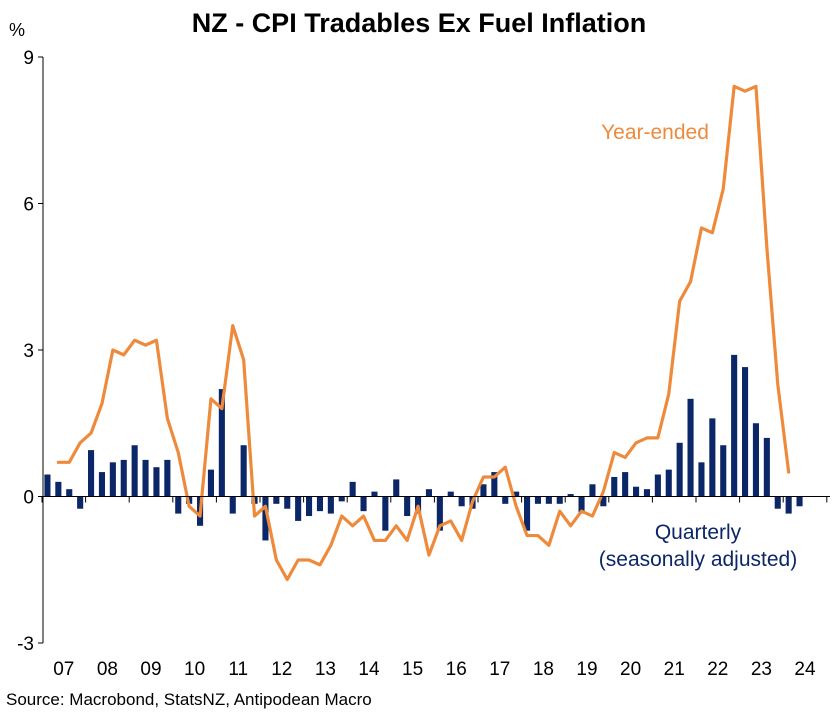 The image size is (838, 716). Describe the element at coordinates (698, 346) in the screenshot. I see `series-labels: Year-ended Quarterly (seasonally adjusted)` at that location.